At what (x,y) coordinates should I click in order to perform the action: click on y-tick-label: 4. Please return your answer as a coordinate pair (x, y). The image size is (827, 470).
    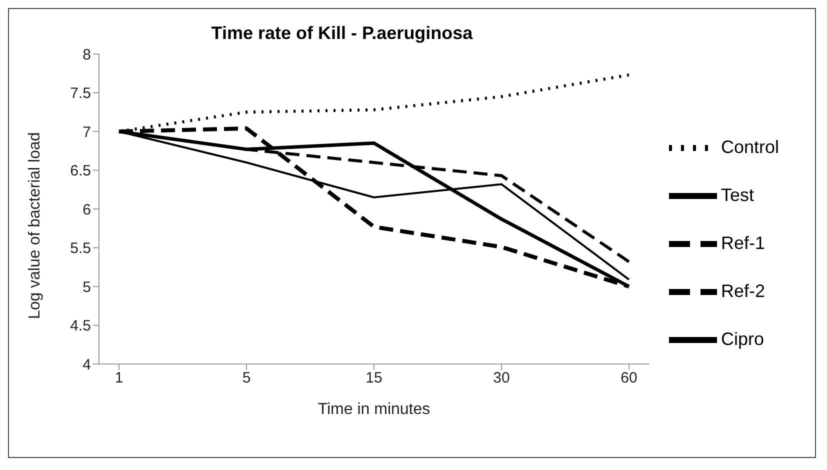
    Looking at the image, I should click on (86, 365).